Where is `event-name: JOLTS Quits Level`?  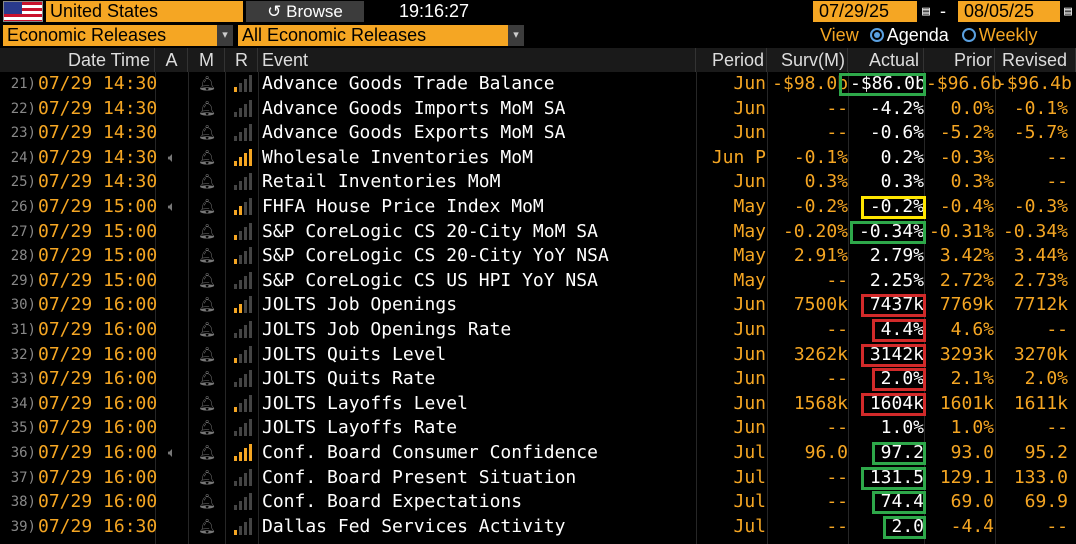 event-name: JOLTS Quits Level is located at coordinates (354, 354).